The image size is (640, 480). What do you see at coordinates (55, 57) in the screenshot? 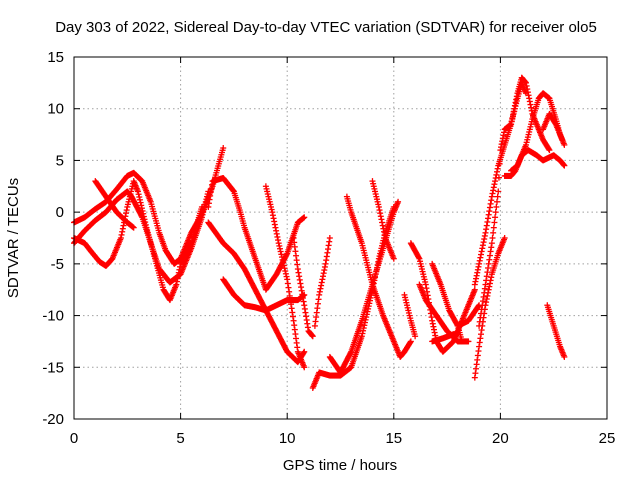
I see `y-tick-label: 15` at bounding box center [55, 57].